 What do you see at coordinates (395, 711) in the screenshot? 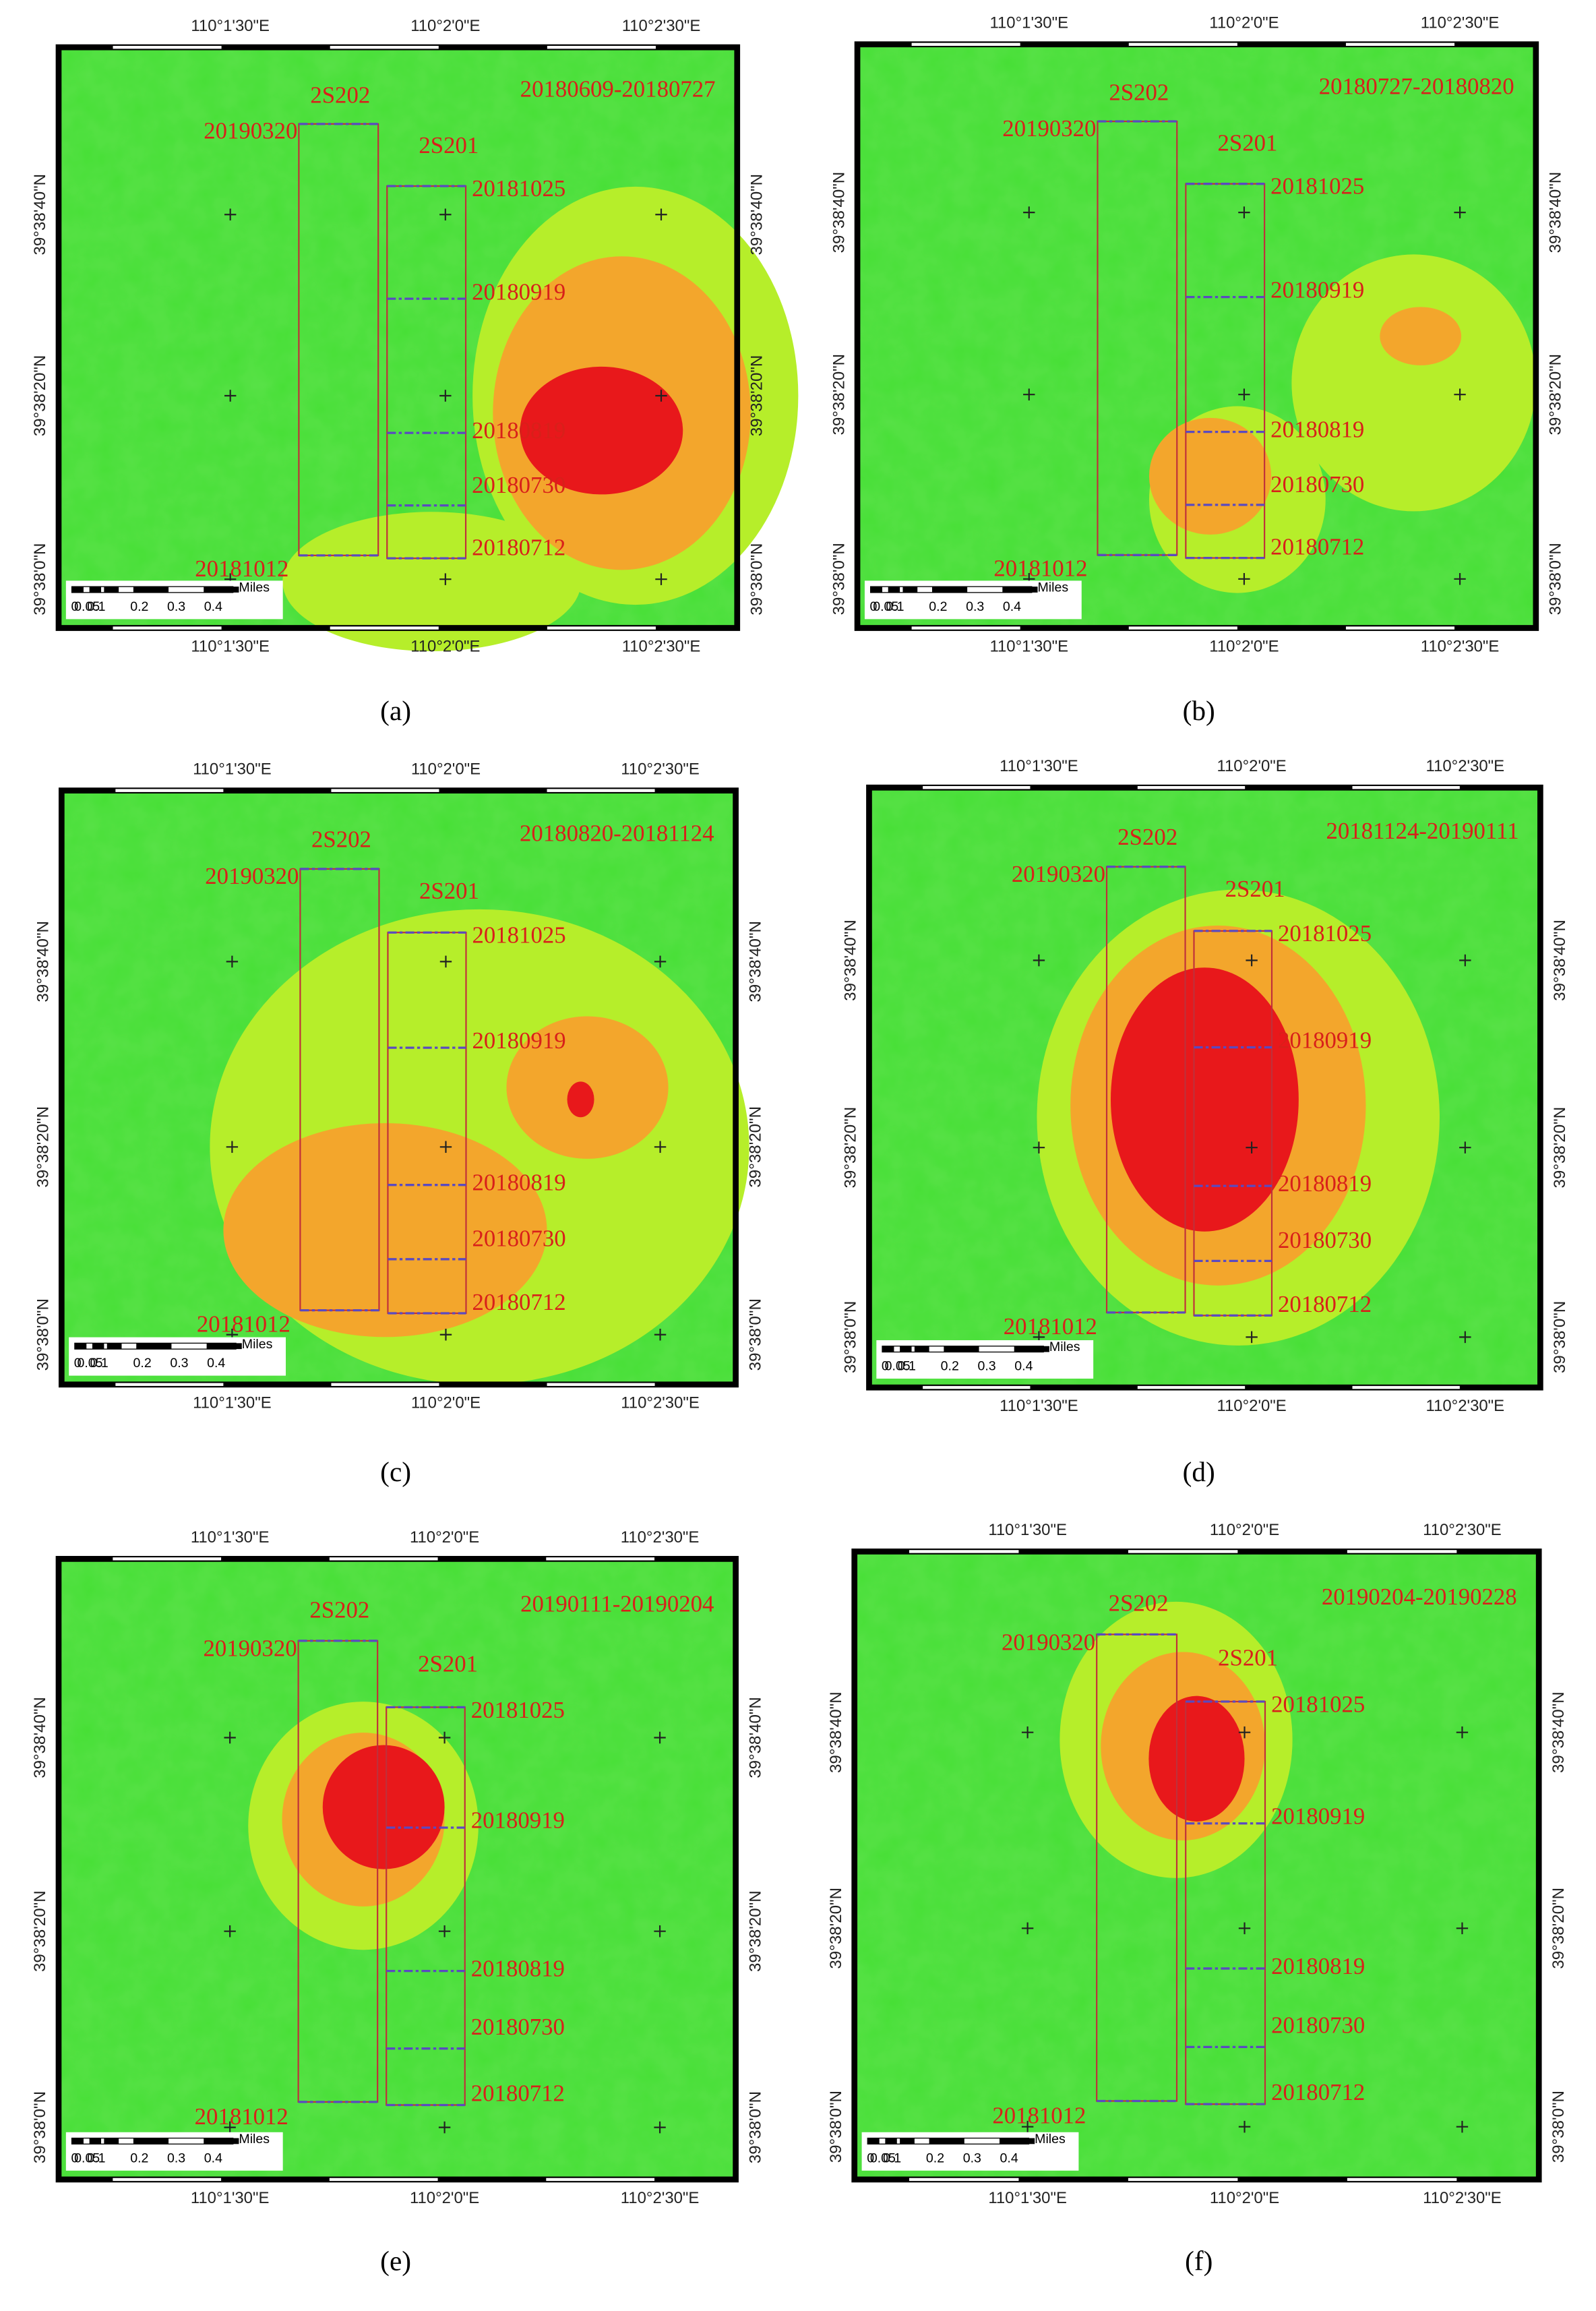
I see `panel-caption: (a)` at bounding box center [395, 711].